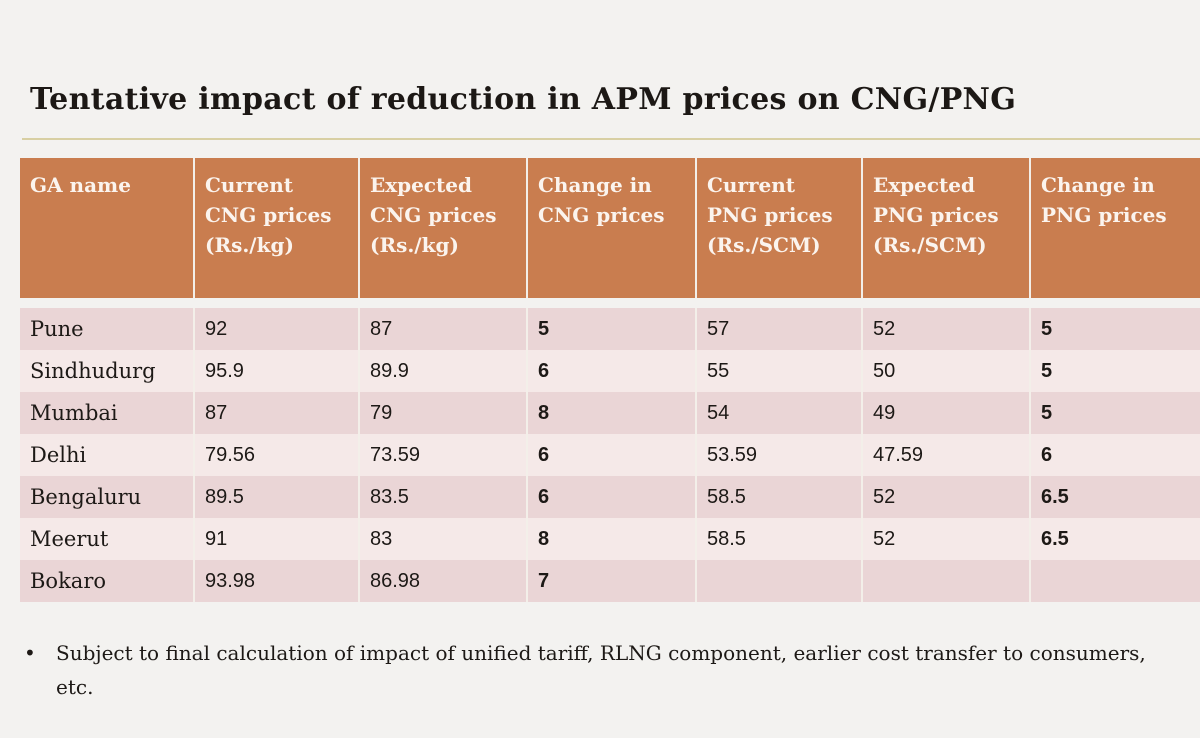 The height and width of the screenshot is (738, 1200). What do you see at coordinates (277, 329) in the screenshot?
I see `current-cng-cell: 92` at bounding box center [277, 329].